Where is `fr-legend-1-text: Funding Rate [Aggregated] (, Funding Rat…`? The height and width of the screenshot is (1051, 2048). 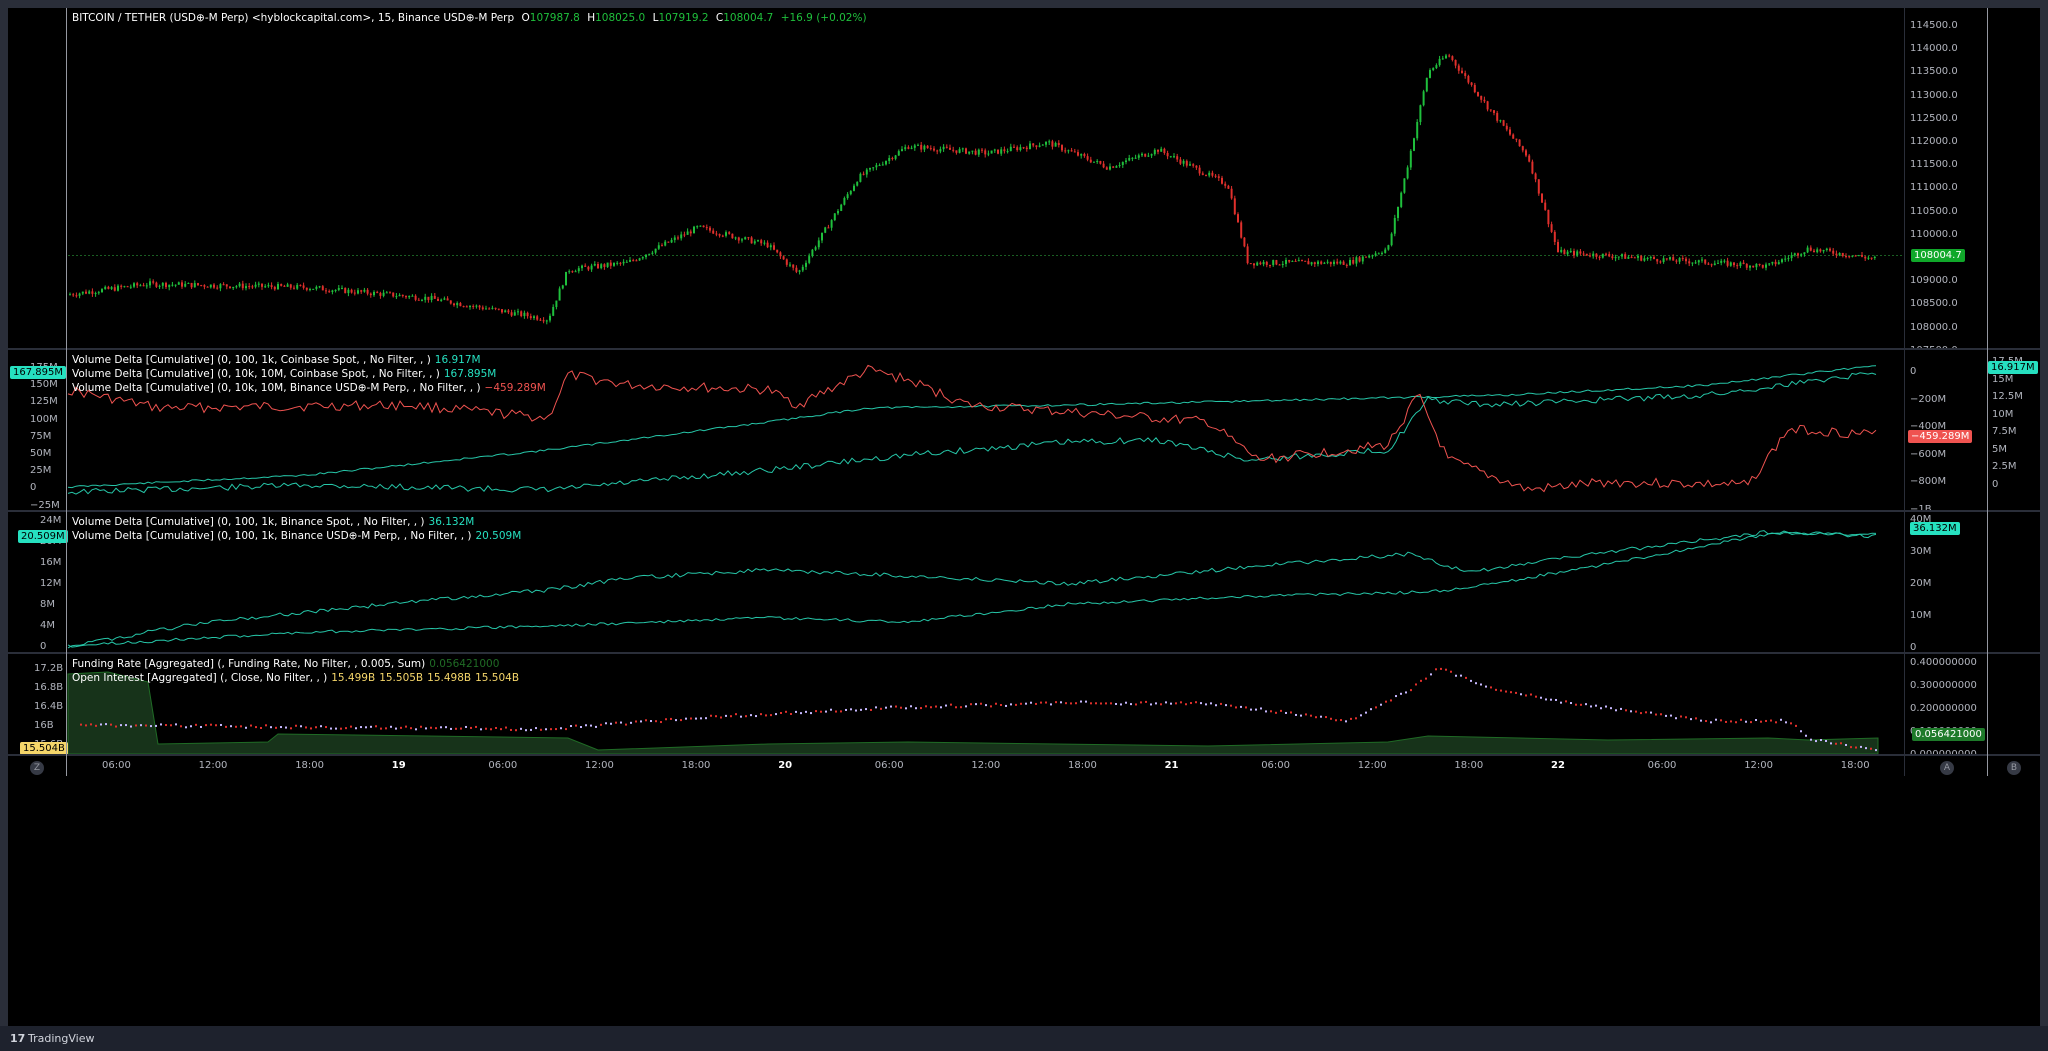 fr-legend-1-text: Funding Rate [Aggregated] (, Funding Rat… is located at coordinates (249, 664).